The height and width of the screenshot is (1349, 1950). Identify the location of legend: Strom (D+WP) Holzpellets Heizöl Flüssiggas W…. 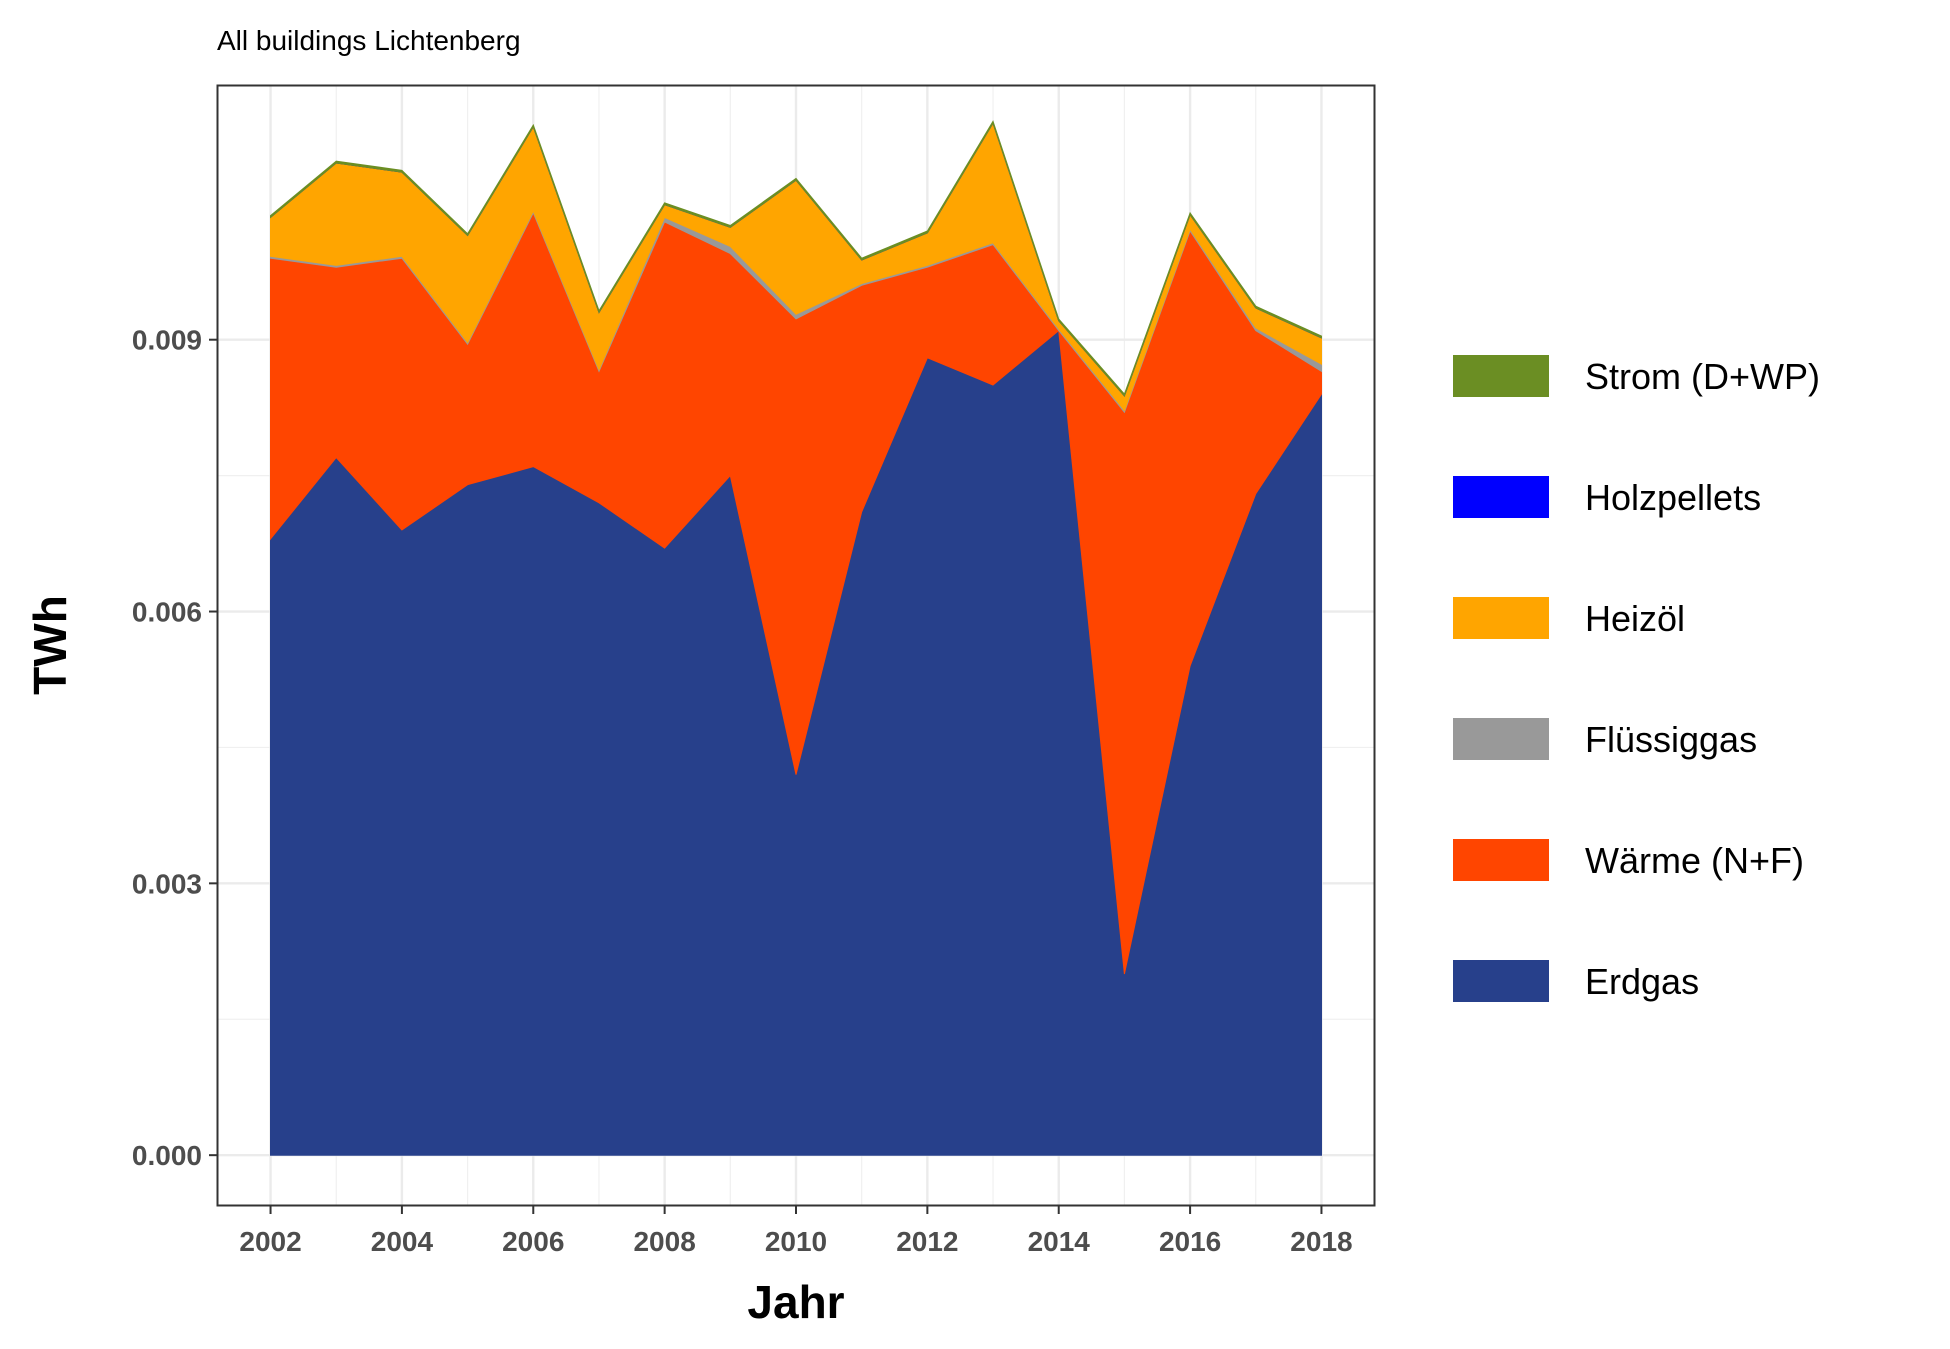
(1636, 678).